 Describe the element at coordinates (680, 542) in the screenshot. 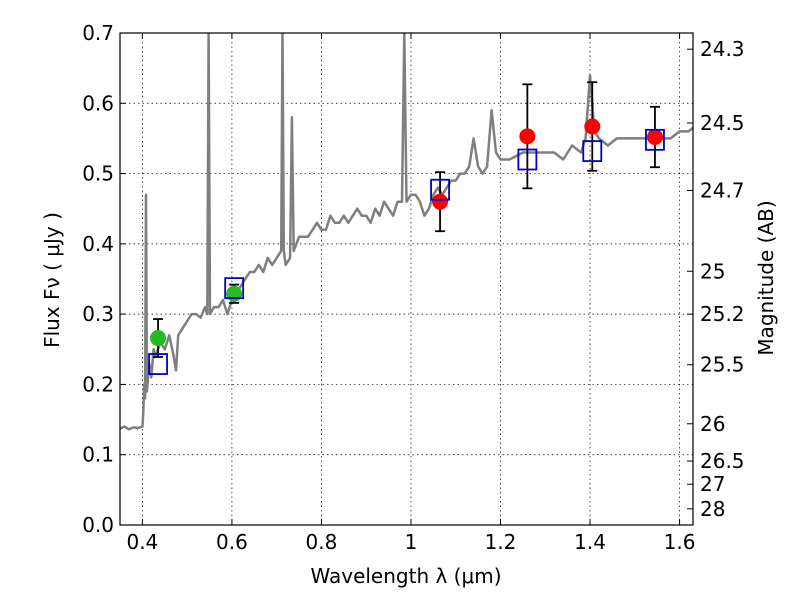

I see `x-tick-label: 1.6` at that location.